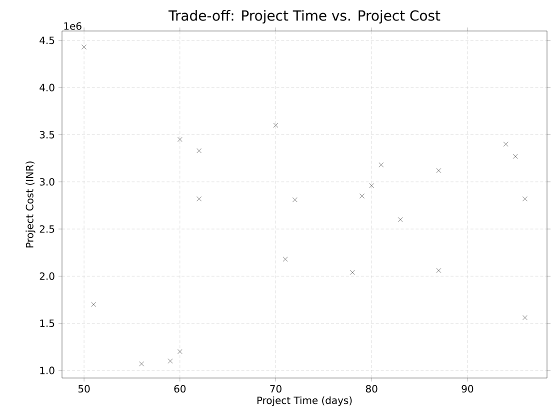  Describe the element at coordinates (47, 134) in the screenshot. I see `y-tick-label: 3.5` at that location.